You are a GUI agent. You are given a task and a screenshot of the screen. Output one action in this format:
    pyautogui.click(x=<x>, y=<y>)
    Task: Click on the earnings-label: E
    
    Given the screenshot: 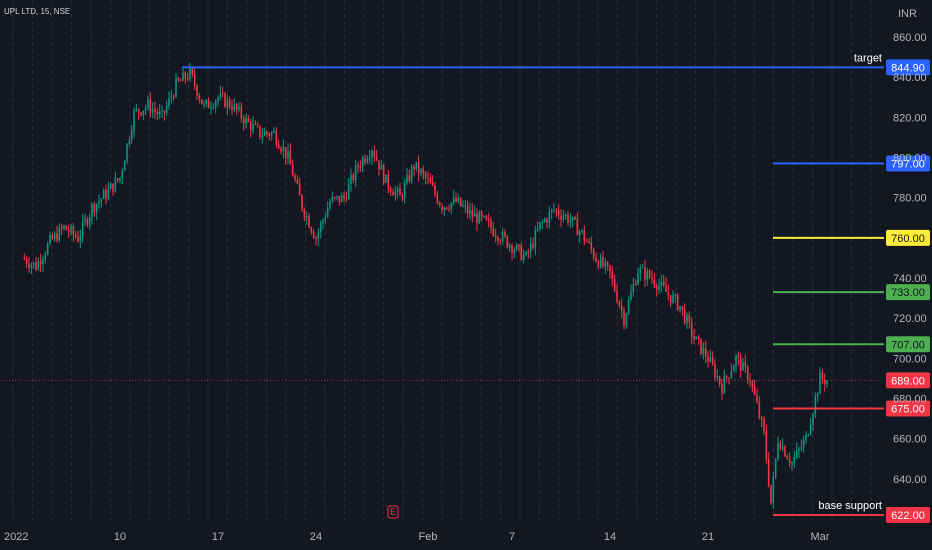 What is the action you would take?
    pyautogui.click(x=393, y=512)
    